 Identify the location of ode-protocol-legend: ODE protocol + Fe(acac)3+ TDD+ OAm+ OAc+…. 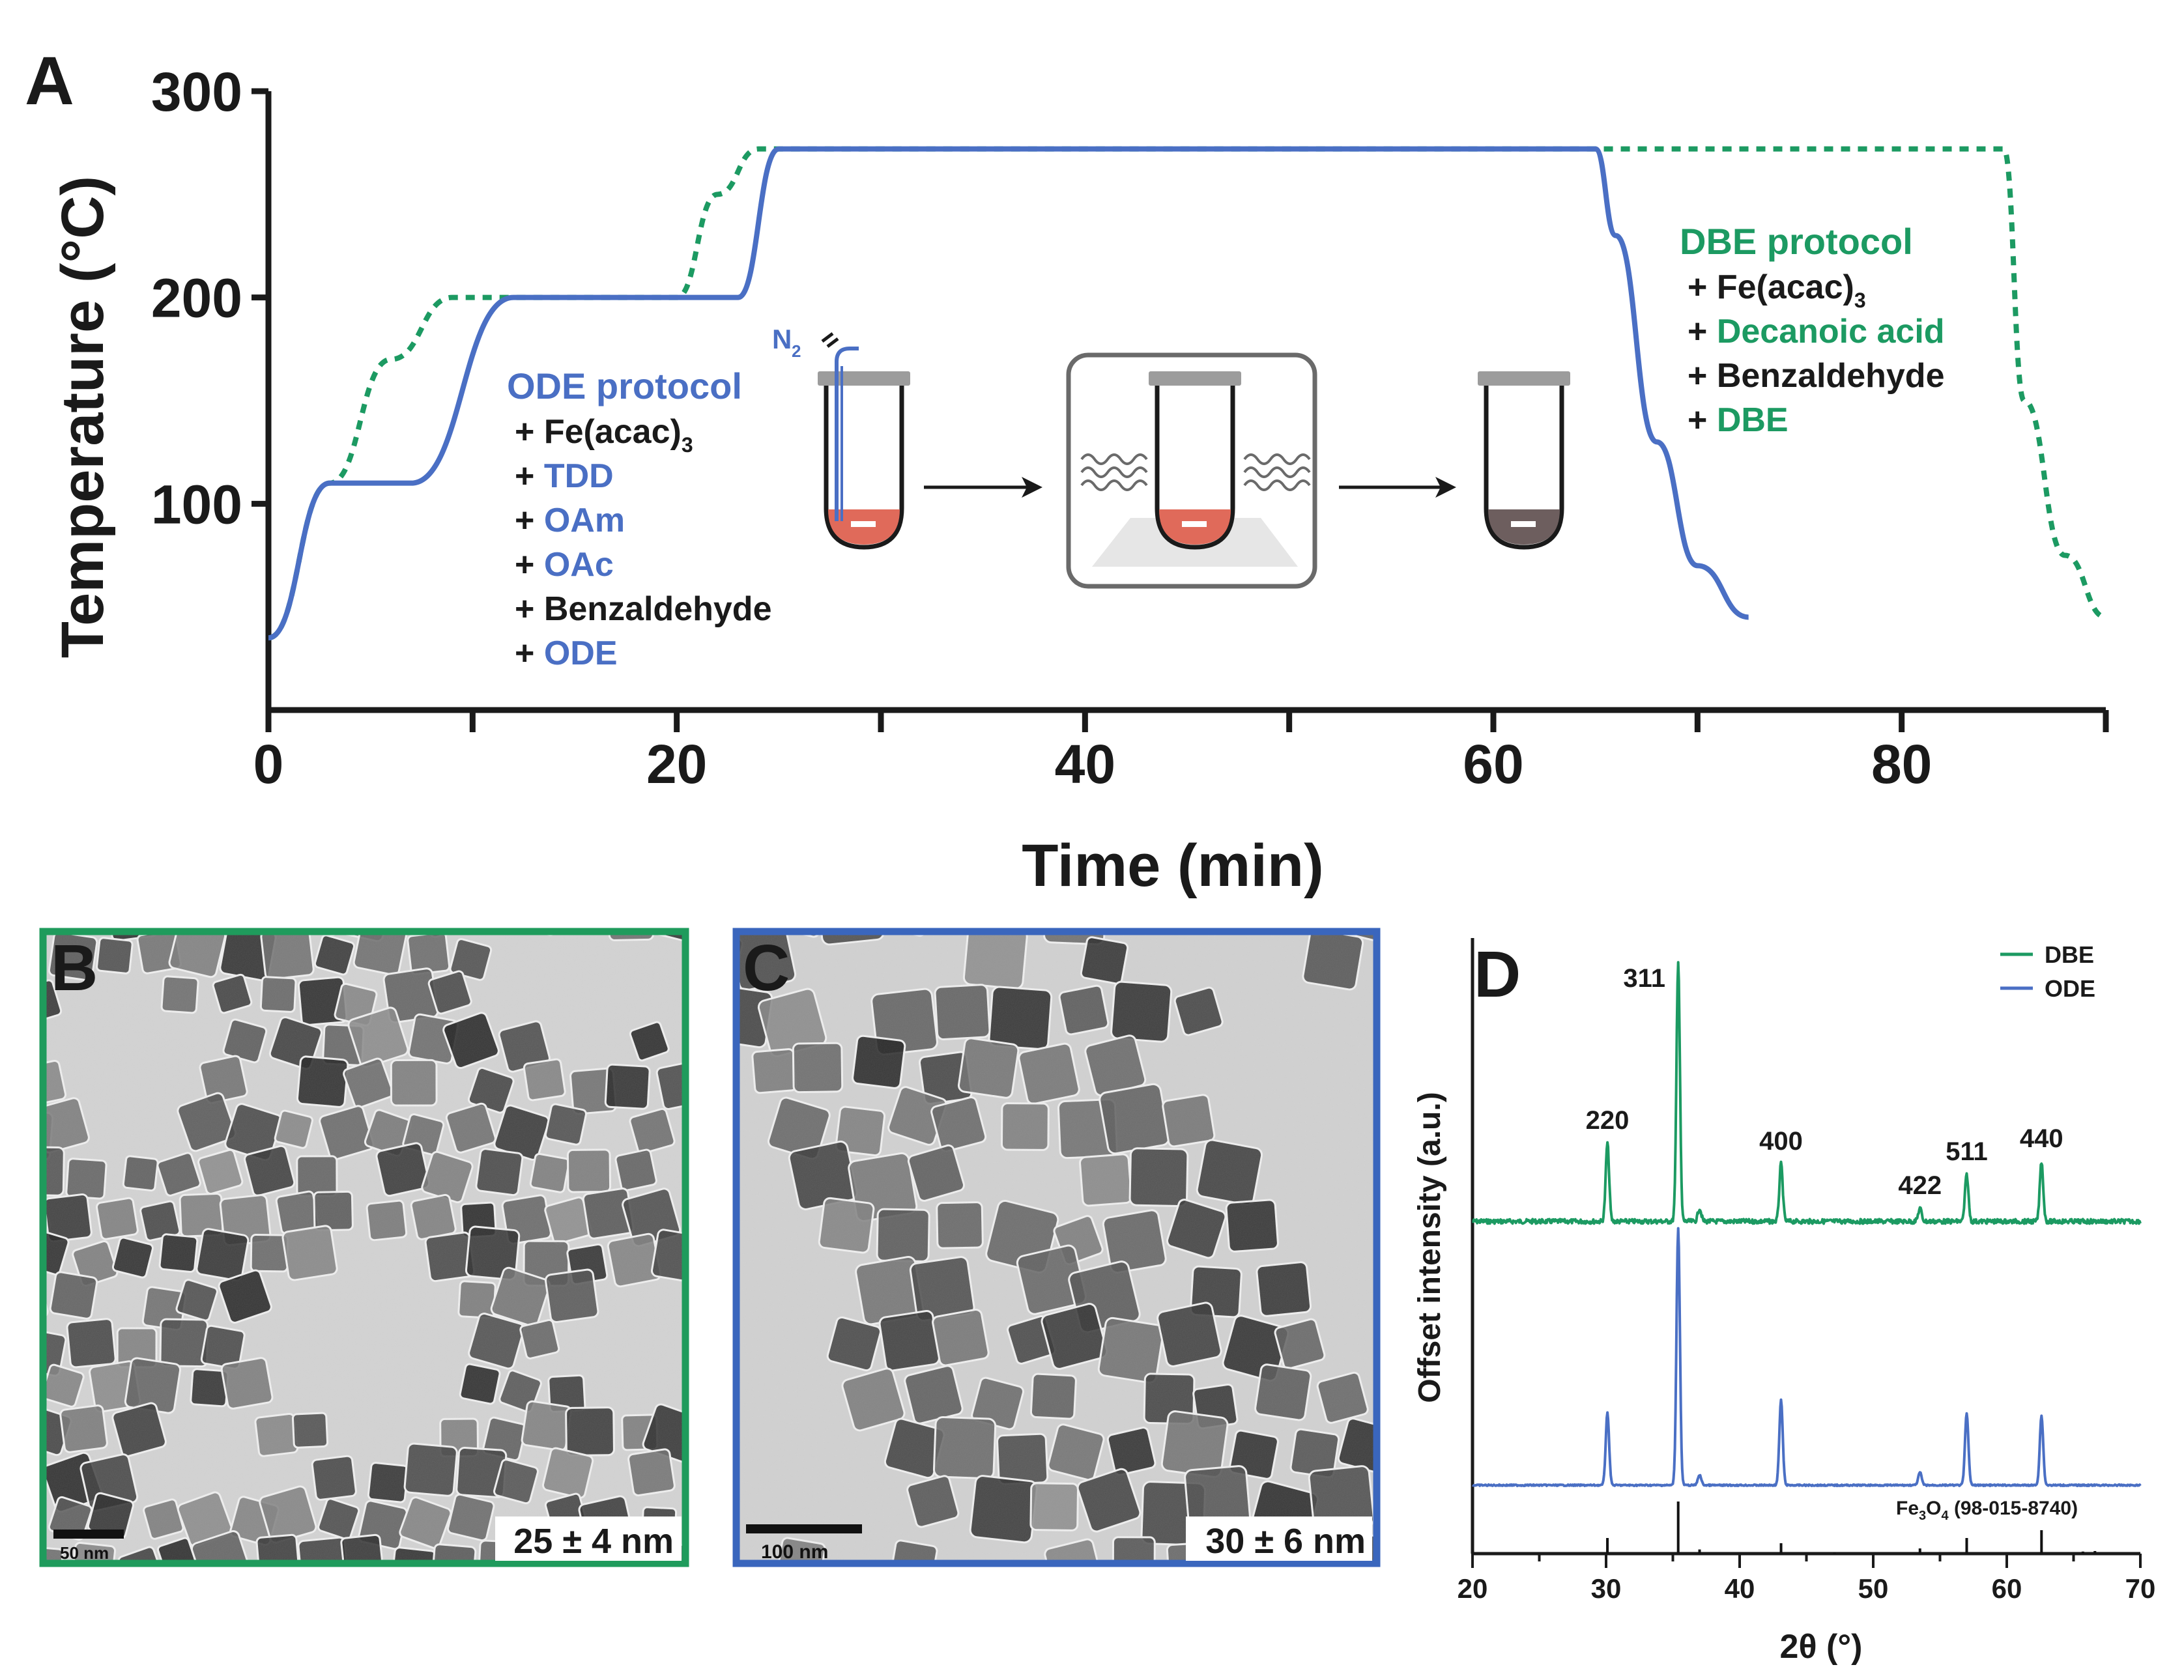
(639, 518).